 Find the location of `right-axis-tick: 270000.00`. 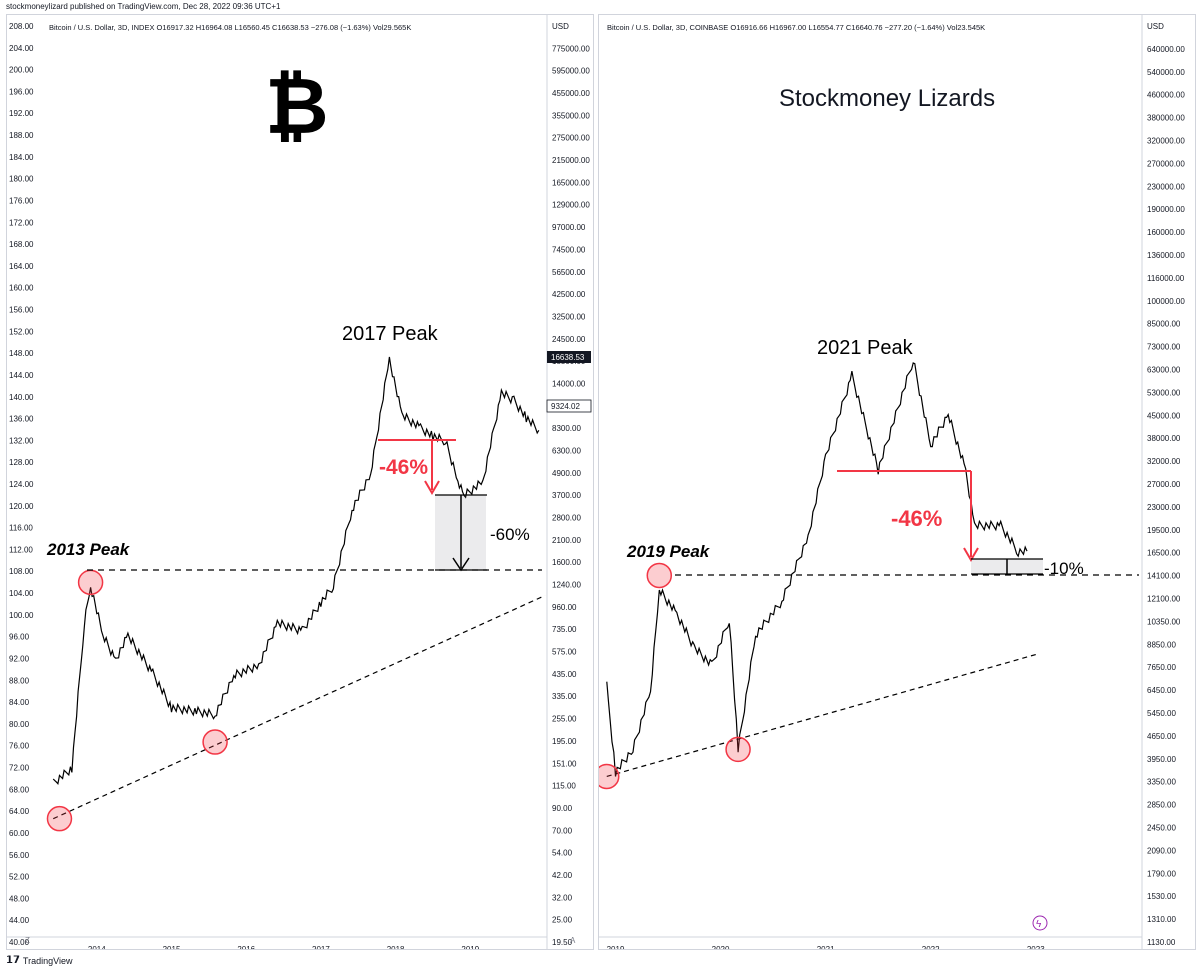

right-axis-tick: 270000.00 is located at coordinates (1166, 163).